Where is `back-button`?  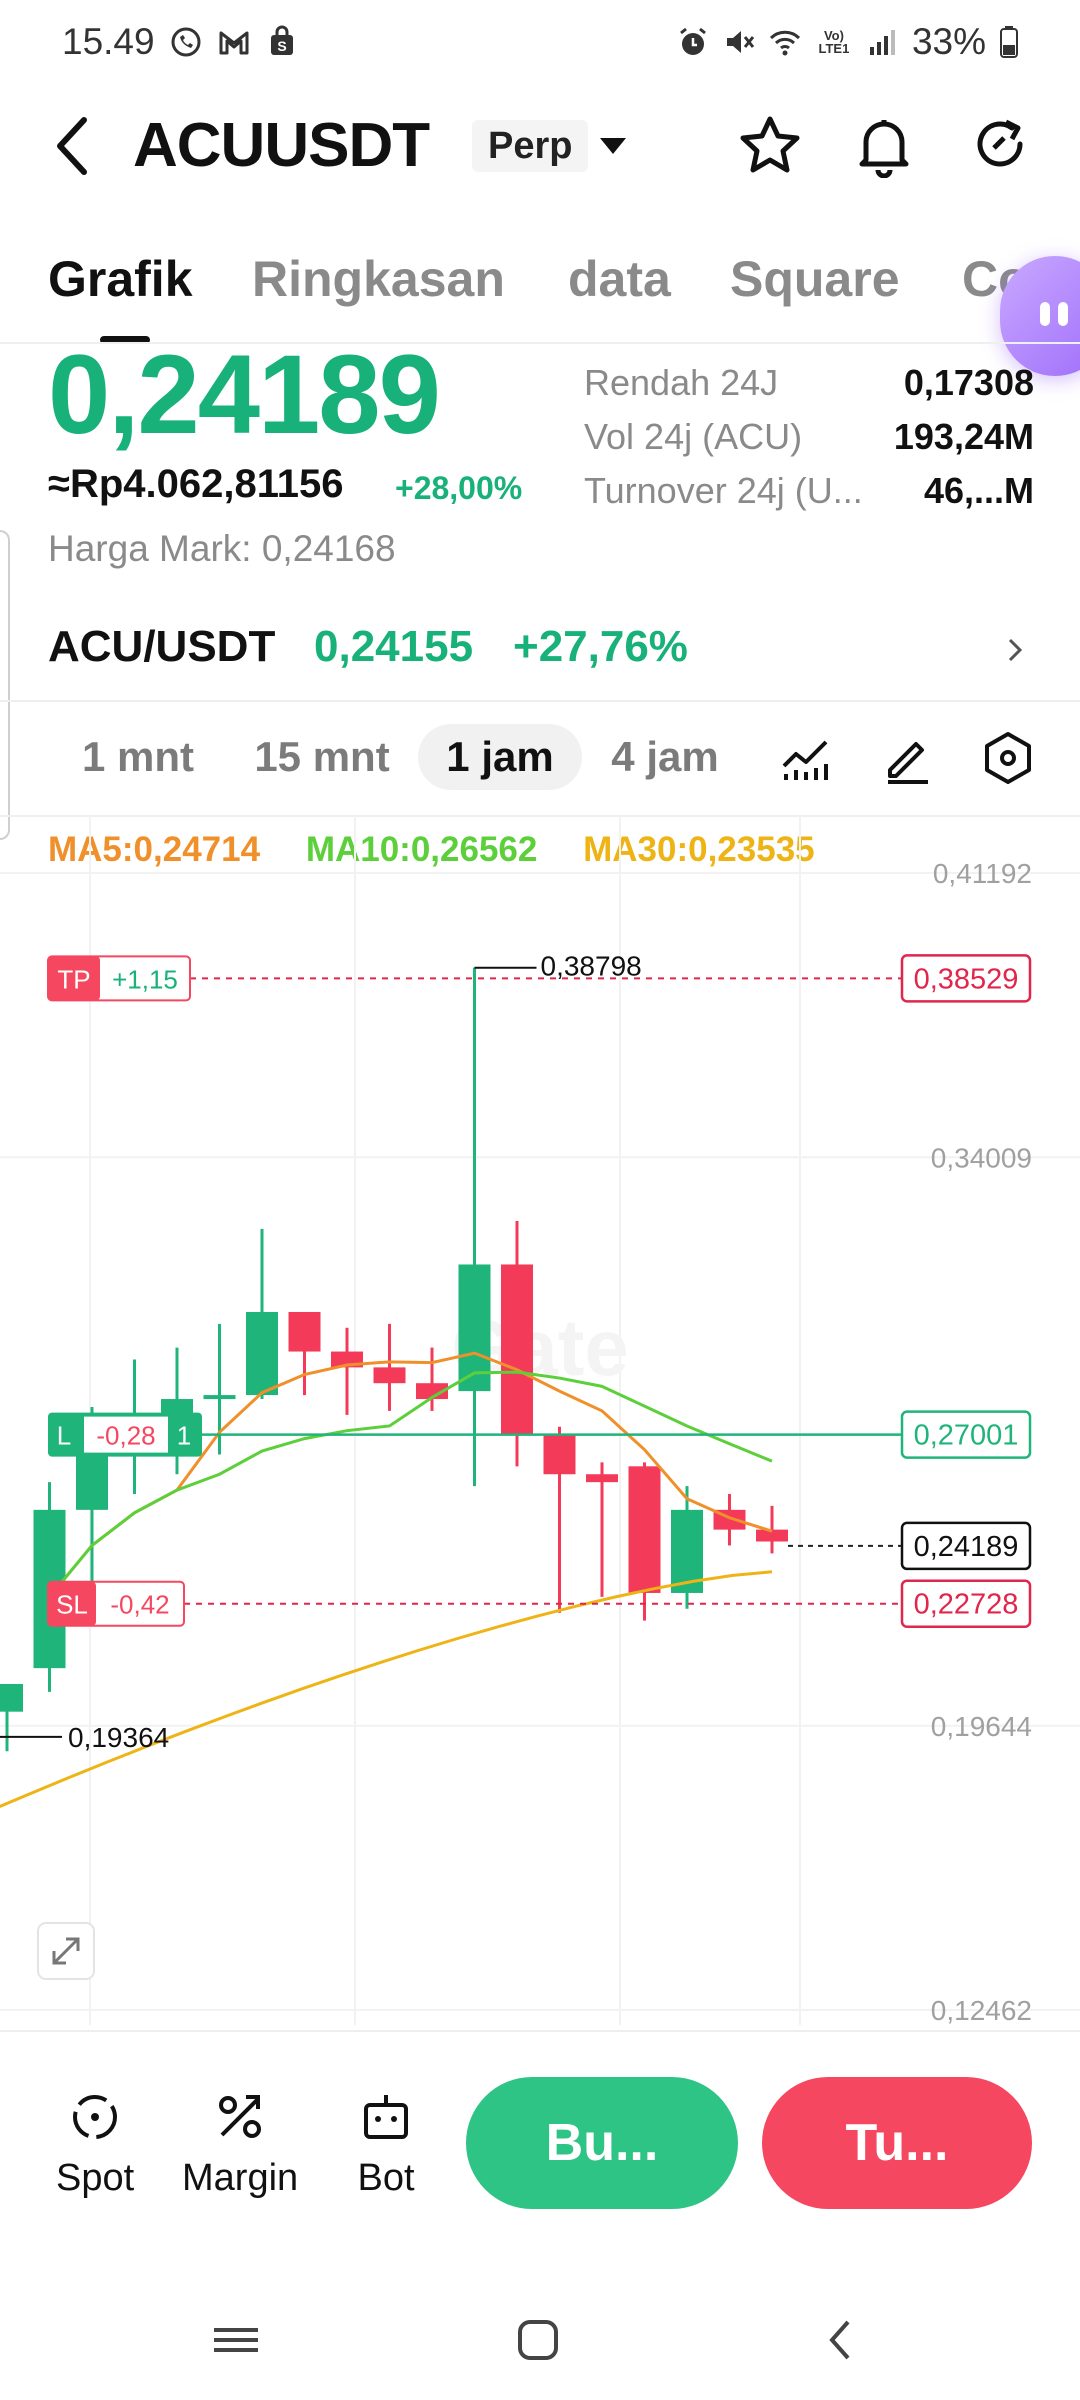 back-button is located at coordinates (72, 146).